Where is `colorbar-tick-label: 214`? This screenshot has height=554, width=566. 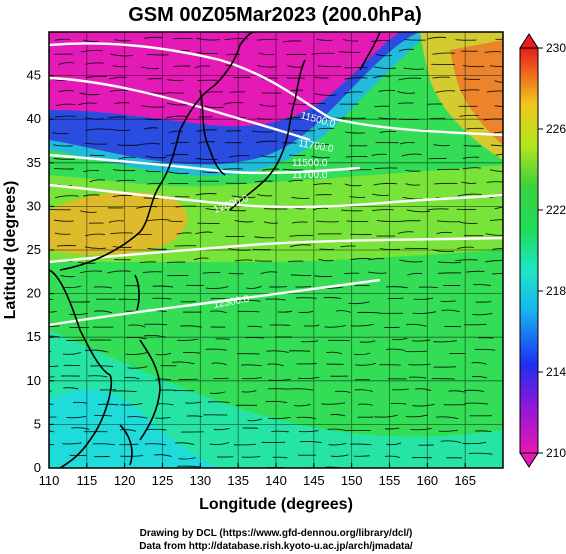
colorbar-tick-label: 214 is located at coordinates (556, 372).